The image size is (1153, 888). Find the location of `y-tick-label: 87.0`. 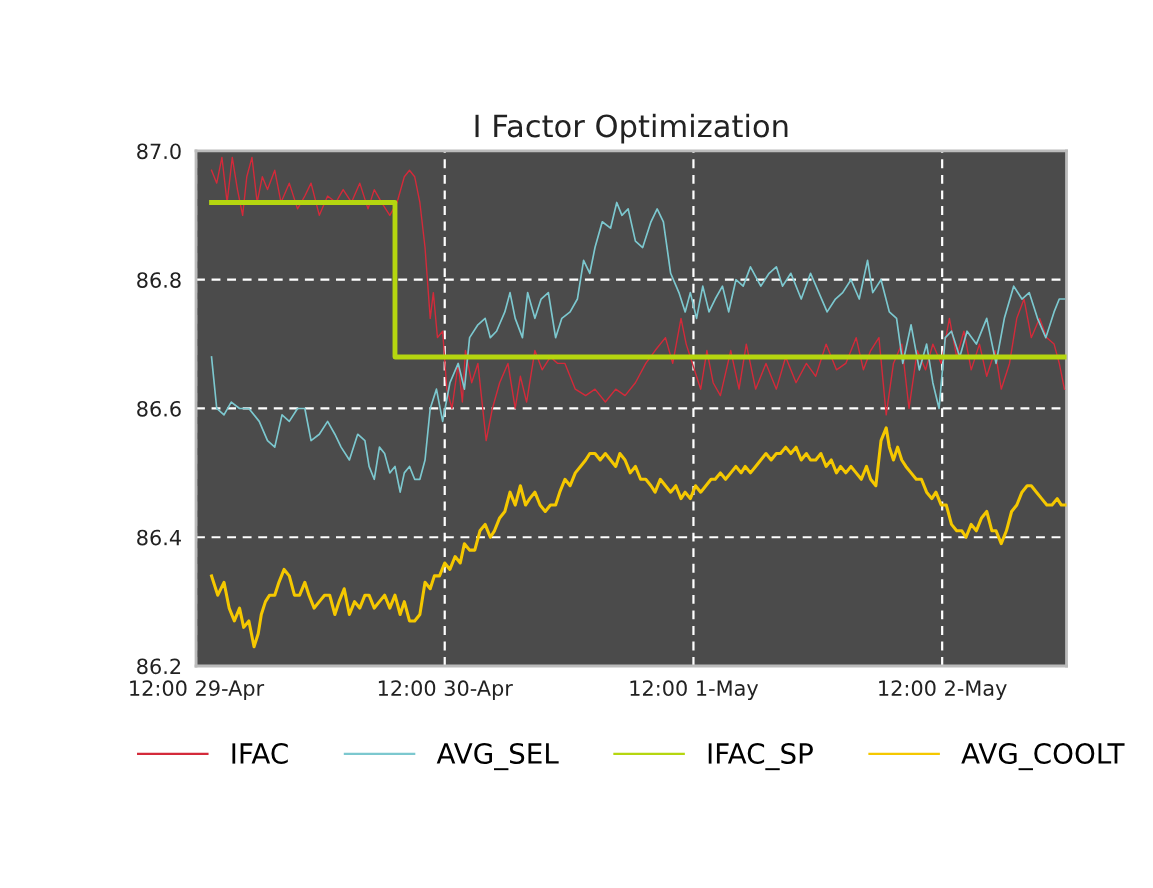

y-tick-label: 87.0 is located at coordinates (159, 151).